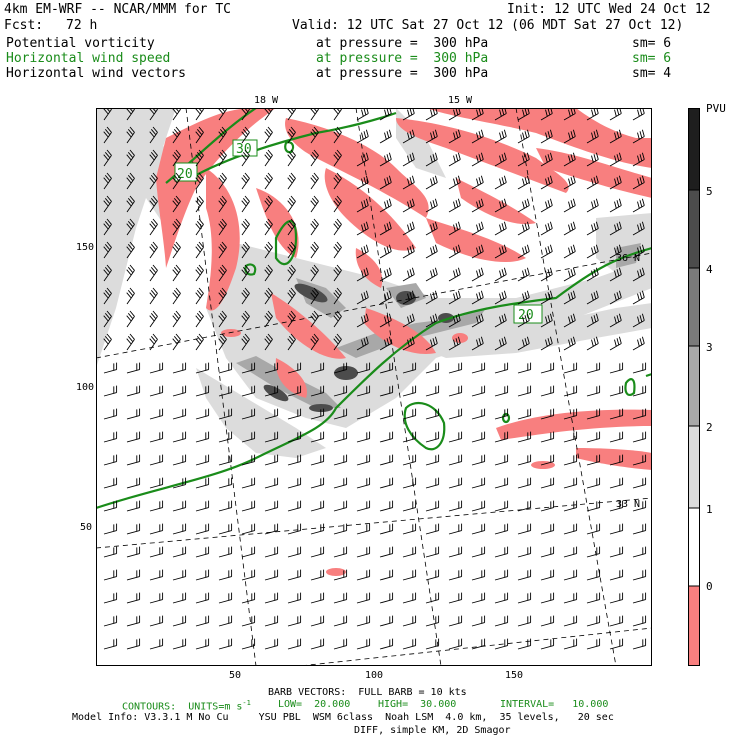 The height and width of the screenshot is (740, 740). What do you see at coordinates (609, 9) in the screenshot?
I see `init-time: Init: 12 UTC Wed 24 Oct 12` at bounding box center [609, 9].